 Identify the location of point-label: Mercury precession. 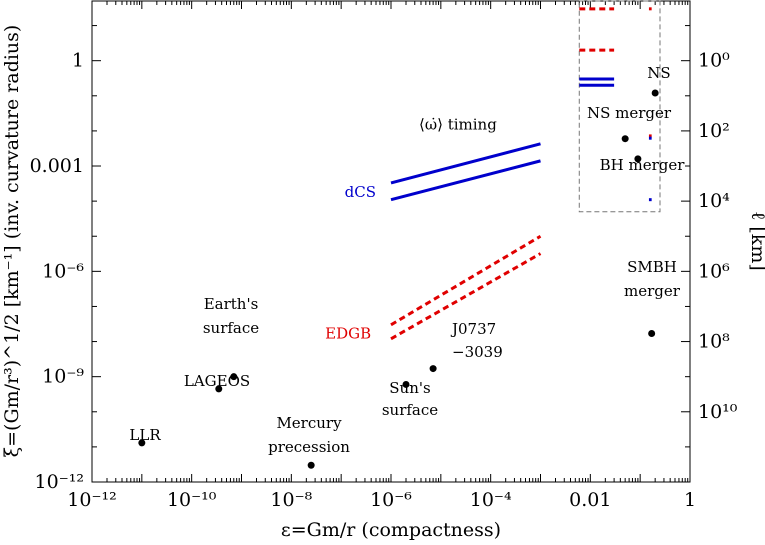
(309, 435).